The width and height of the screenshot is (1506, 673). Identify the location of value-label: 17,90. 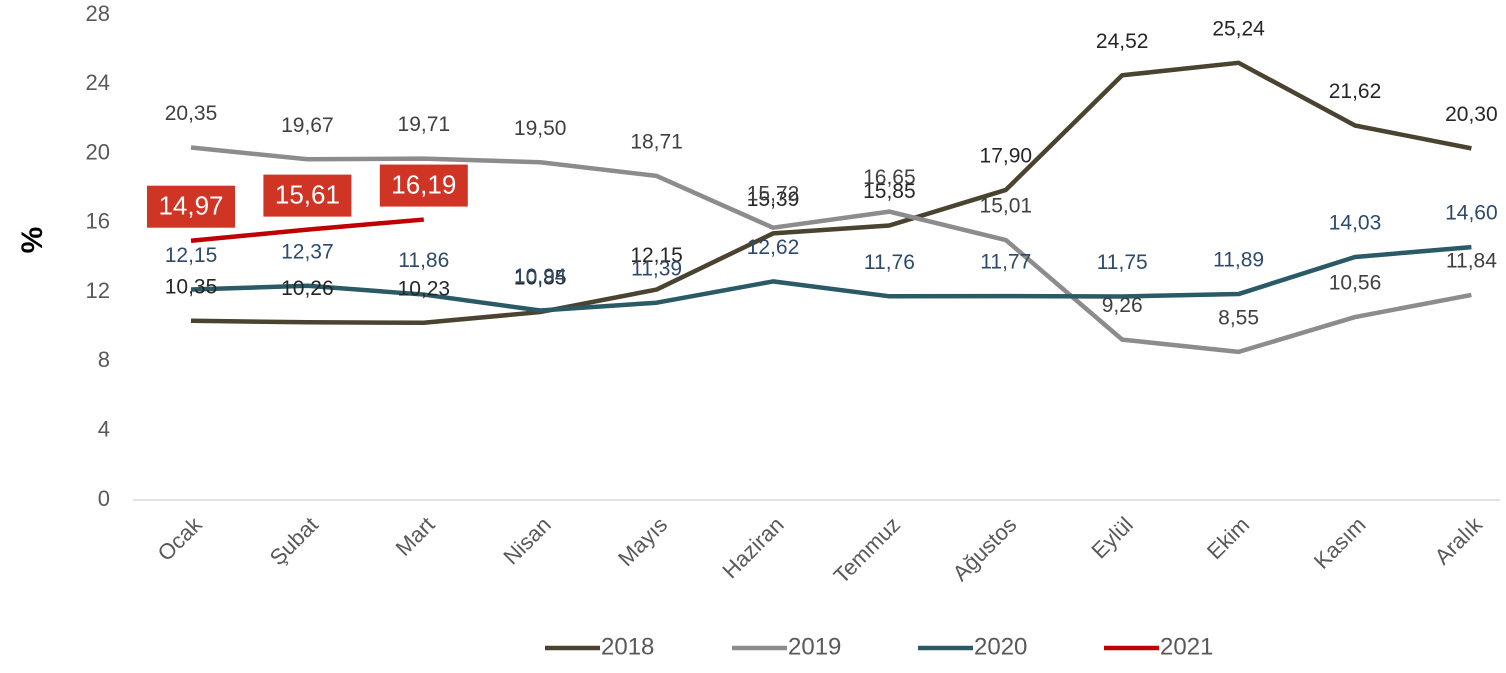
(1006, 155).